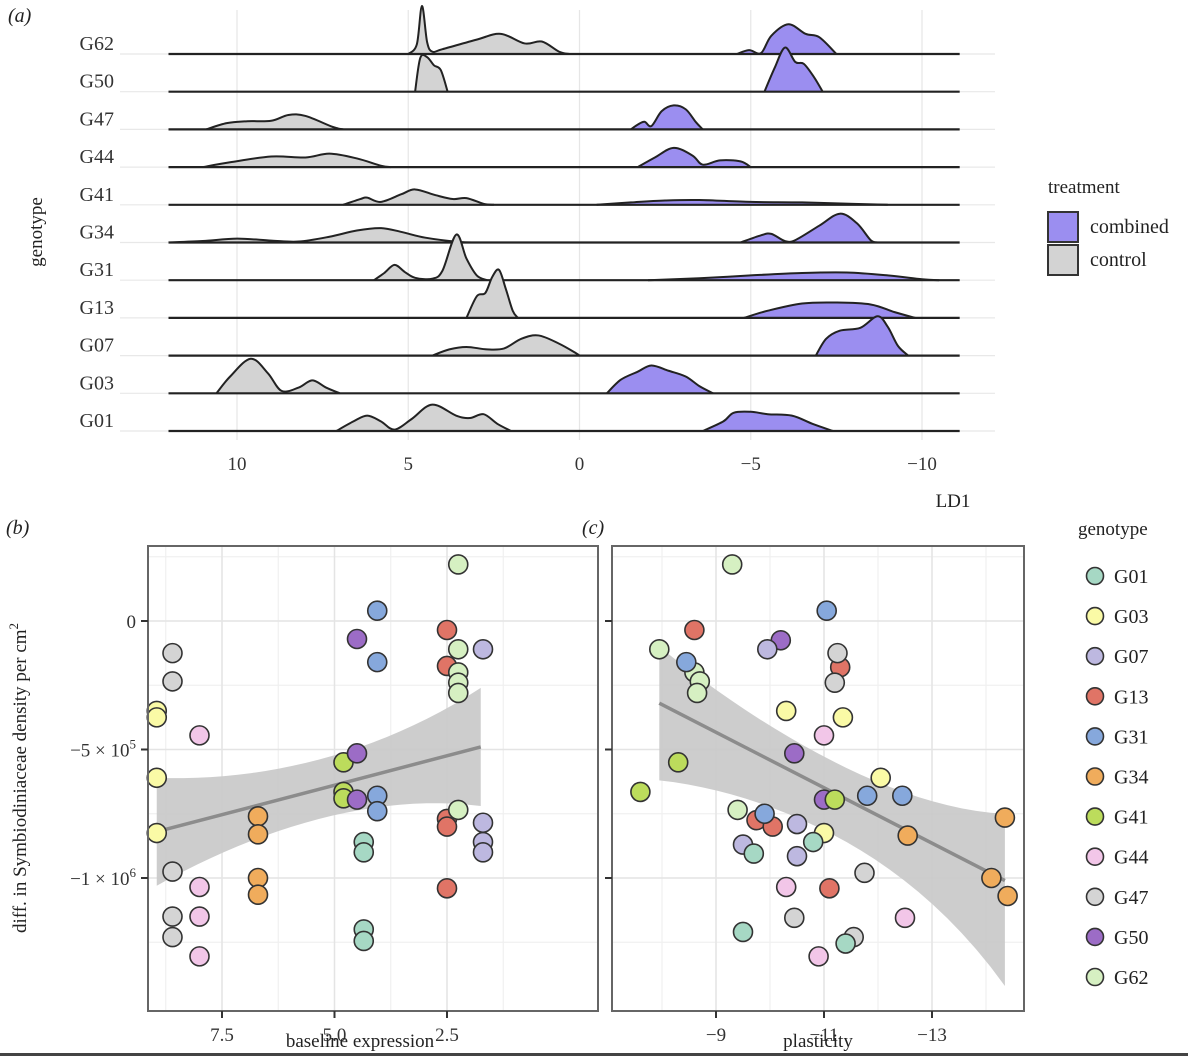 This screenshot has width=1188, height=1056. Describe the element at coordinates (564, 117) in the screenshot. I see `ridge-g47` at that location.